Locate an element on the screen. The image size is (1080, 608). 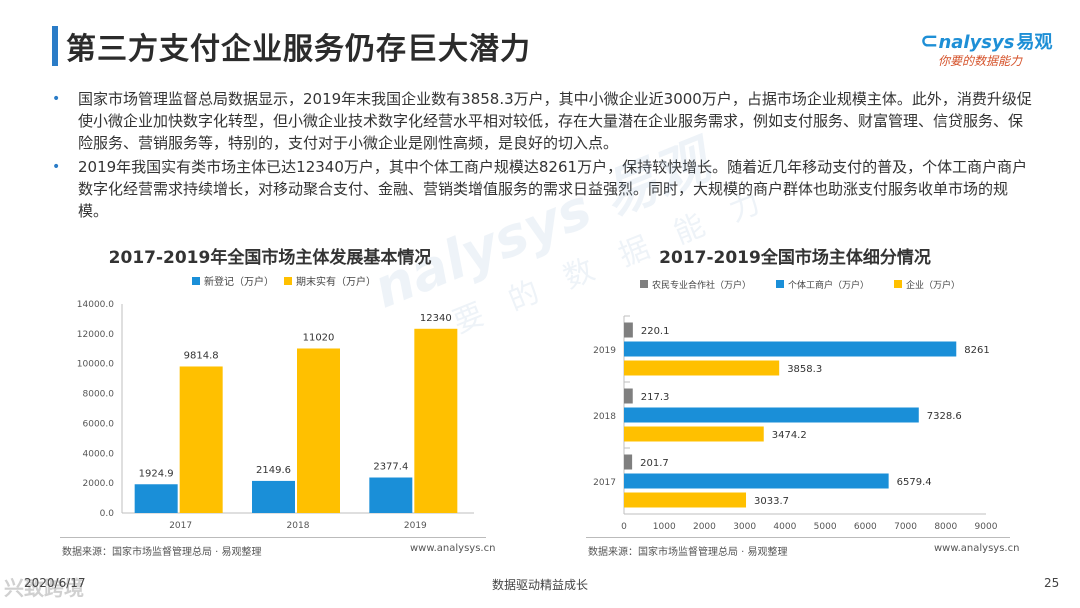
legend-label: 农民专业合作社（万户） is located at coordinates (701, 285).